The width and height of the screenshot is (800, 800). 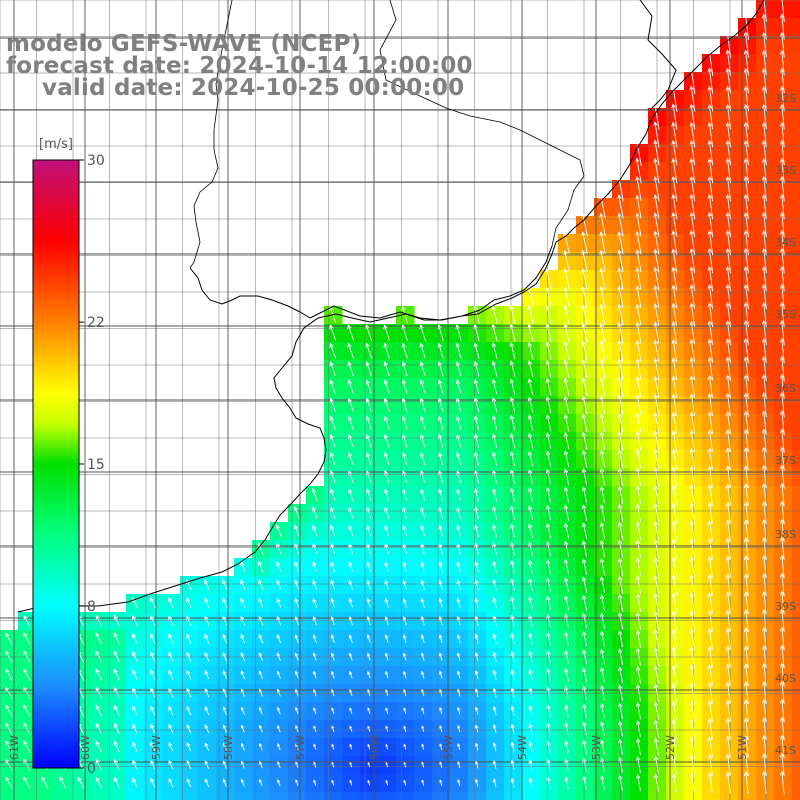 What do you see at coordinates (239, 66) in the screenshot?
I see `forecast-date: forecast date: 2024-10-14 12:00:00` at bounding box center [239, 66].